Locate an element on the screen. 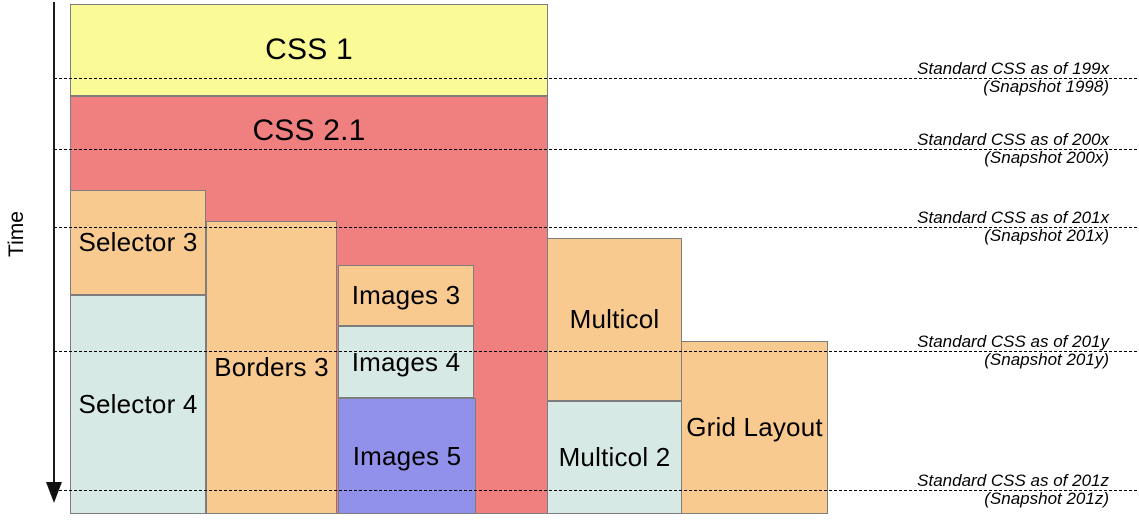  time-axis-line is located at coordinates (54, 244).